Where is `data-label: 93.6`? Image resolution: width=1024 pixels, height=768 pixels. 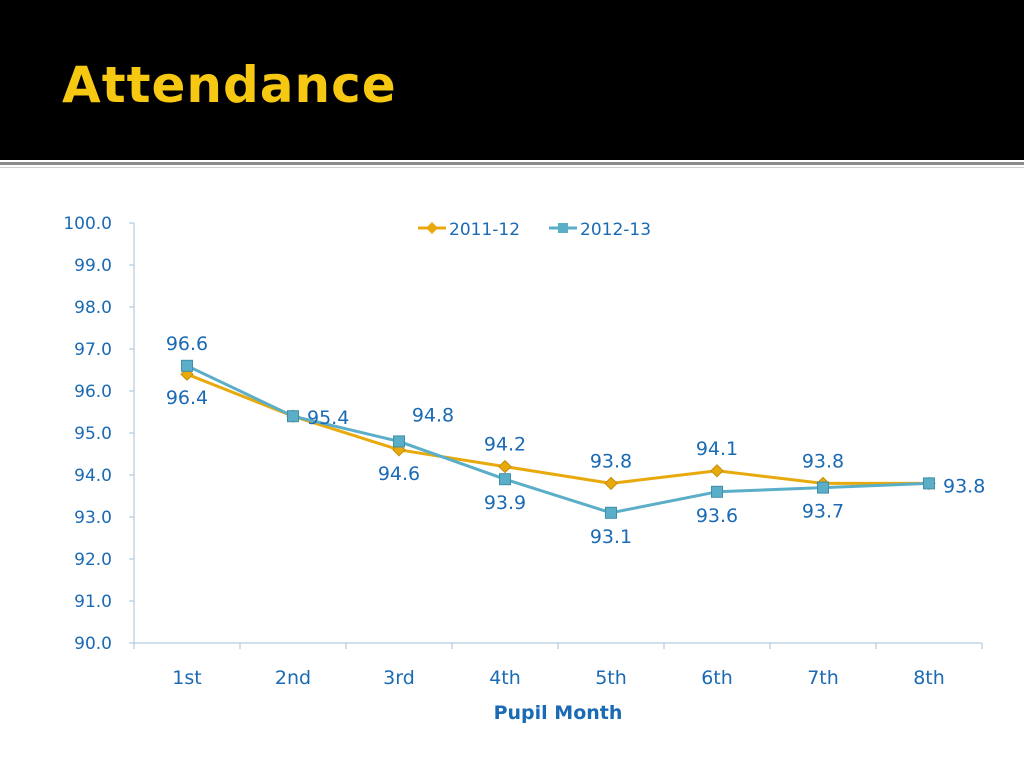
data-label: 93.6 is located at coordinates (717, 516).